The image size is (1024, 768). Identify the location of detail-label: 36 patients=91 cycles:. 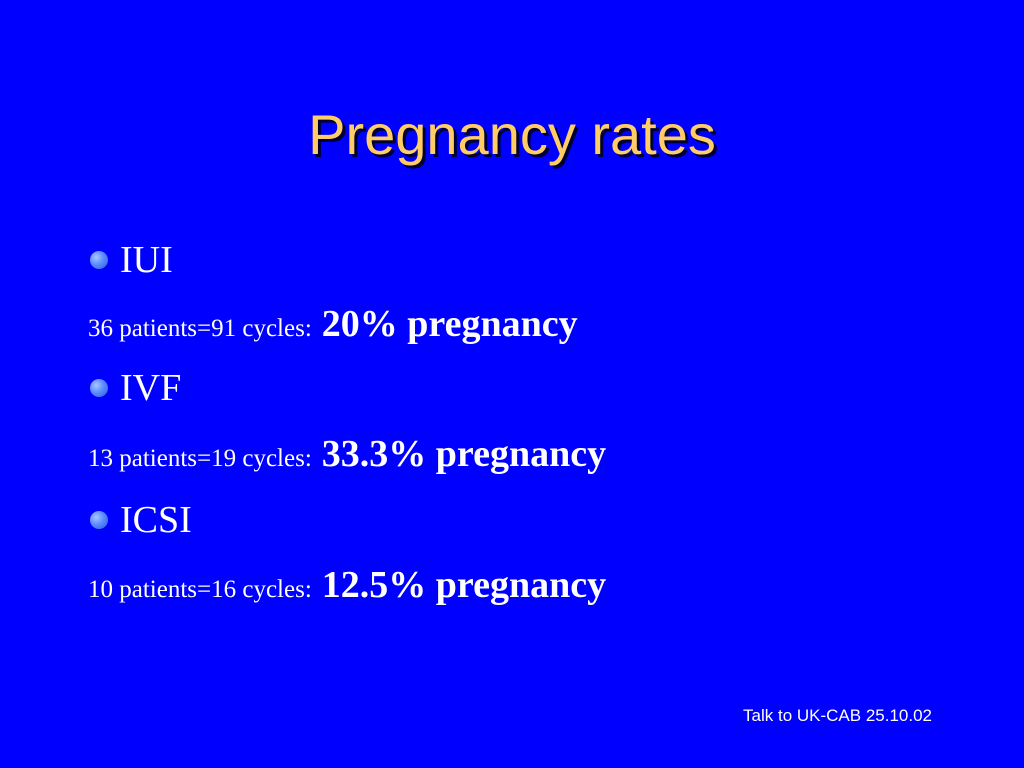
(200, 328).